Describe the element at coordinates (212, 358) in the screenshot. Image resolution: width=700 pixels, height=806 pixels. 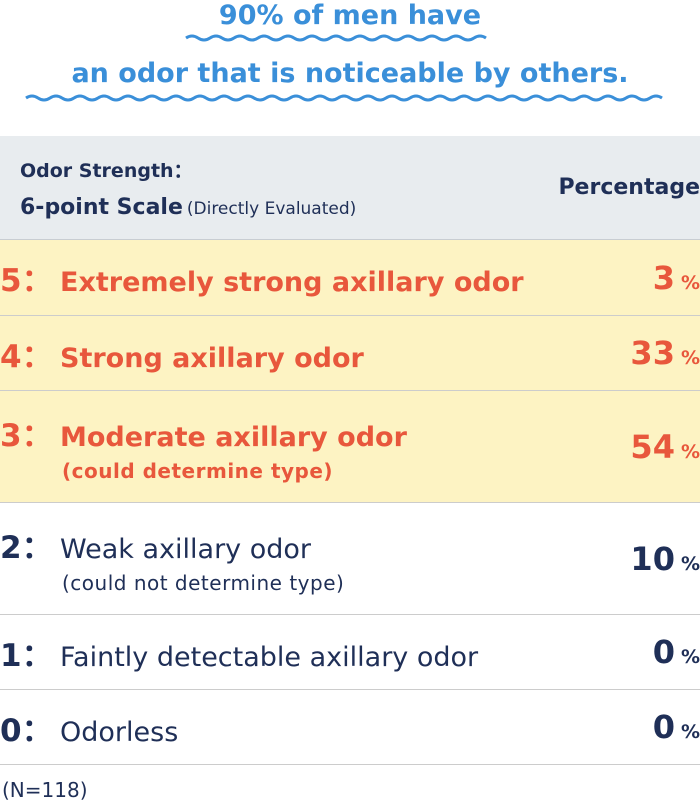
I see `level-label: Strong axillary odor` at that location.